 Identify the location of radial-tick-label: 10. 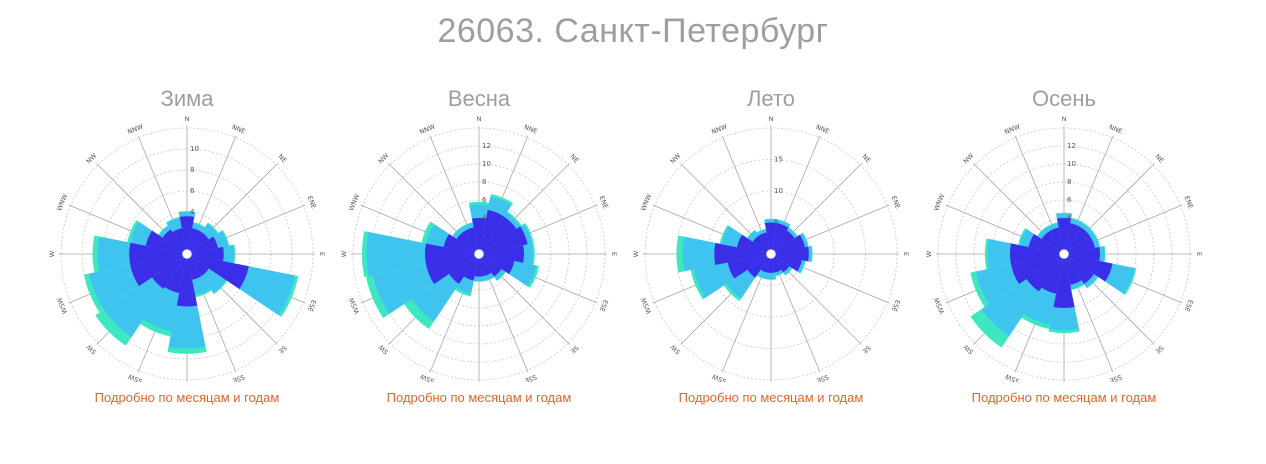
(486, 164).